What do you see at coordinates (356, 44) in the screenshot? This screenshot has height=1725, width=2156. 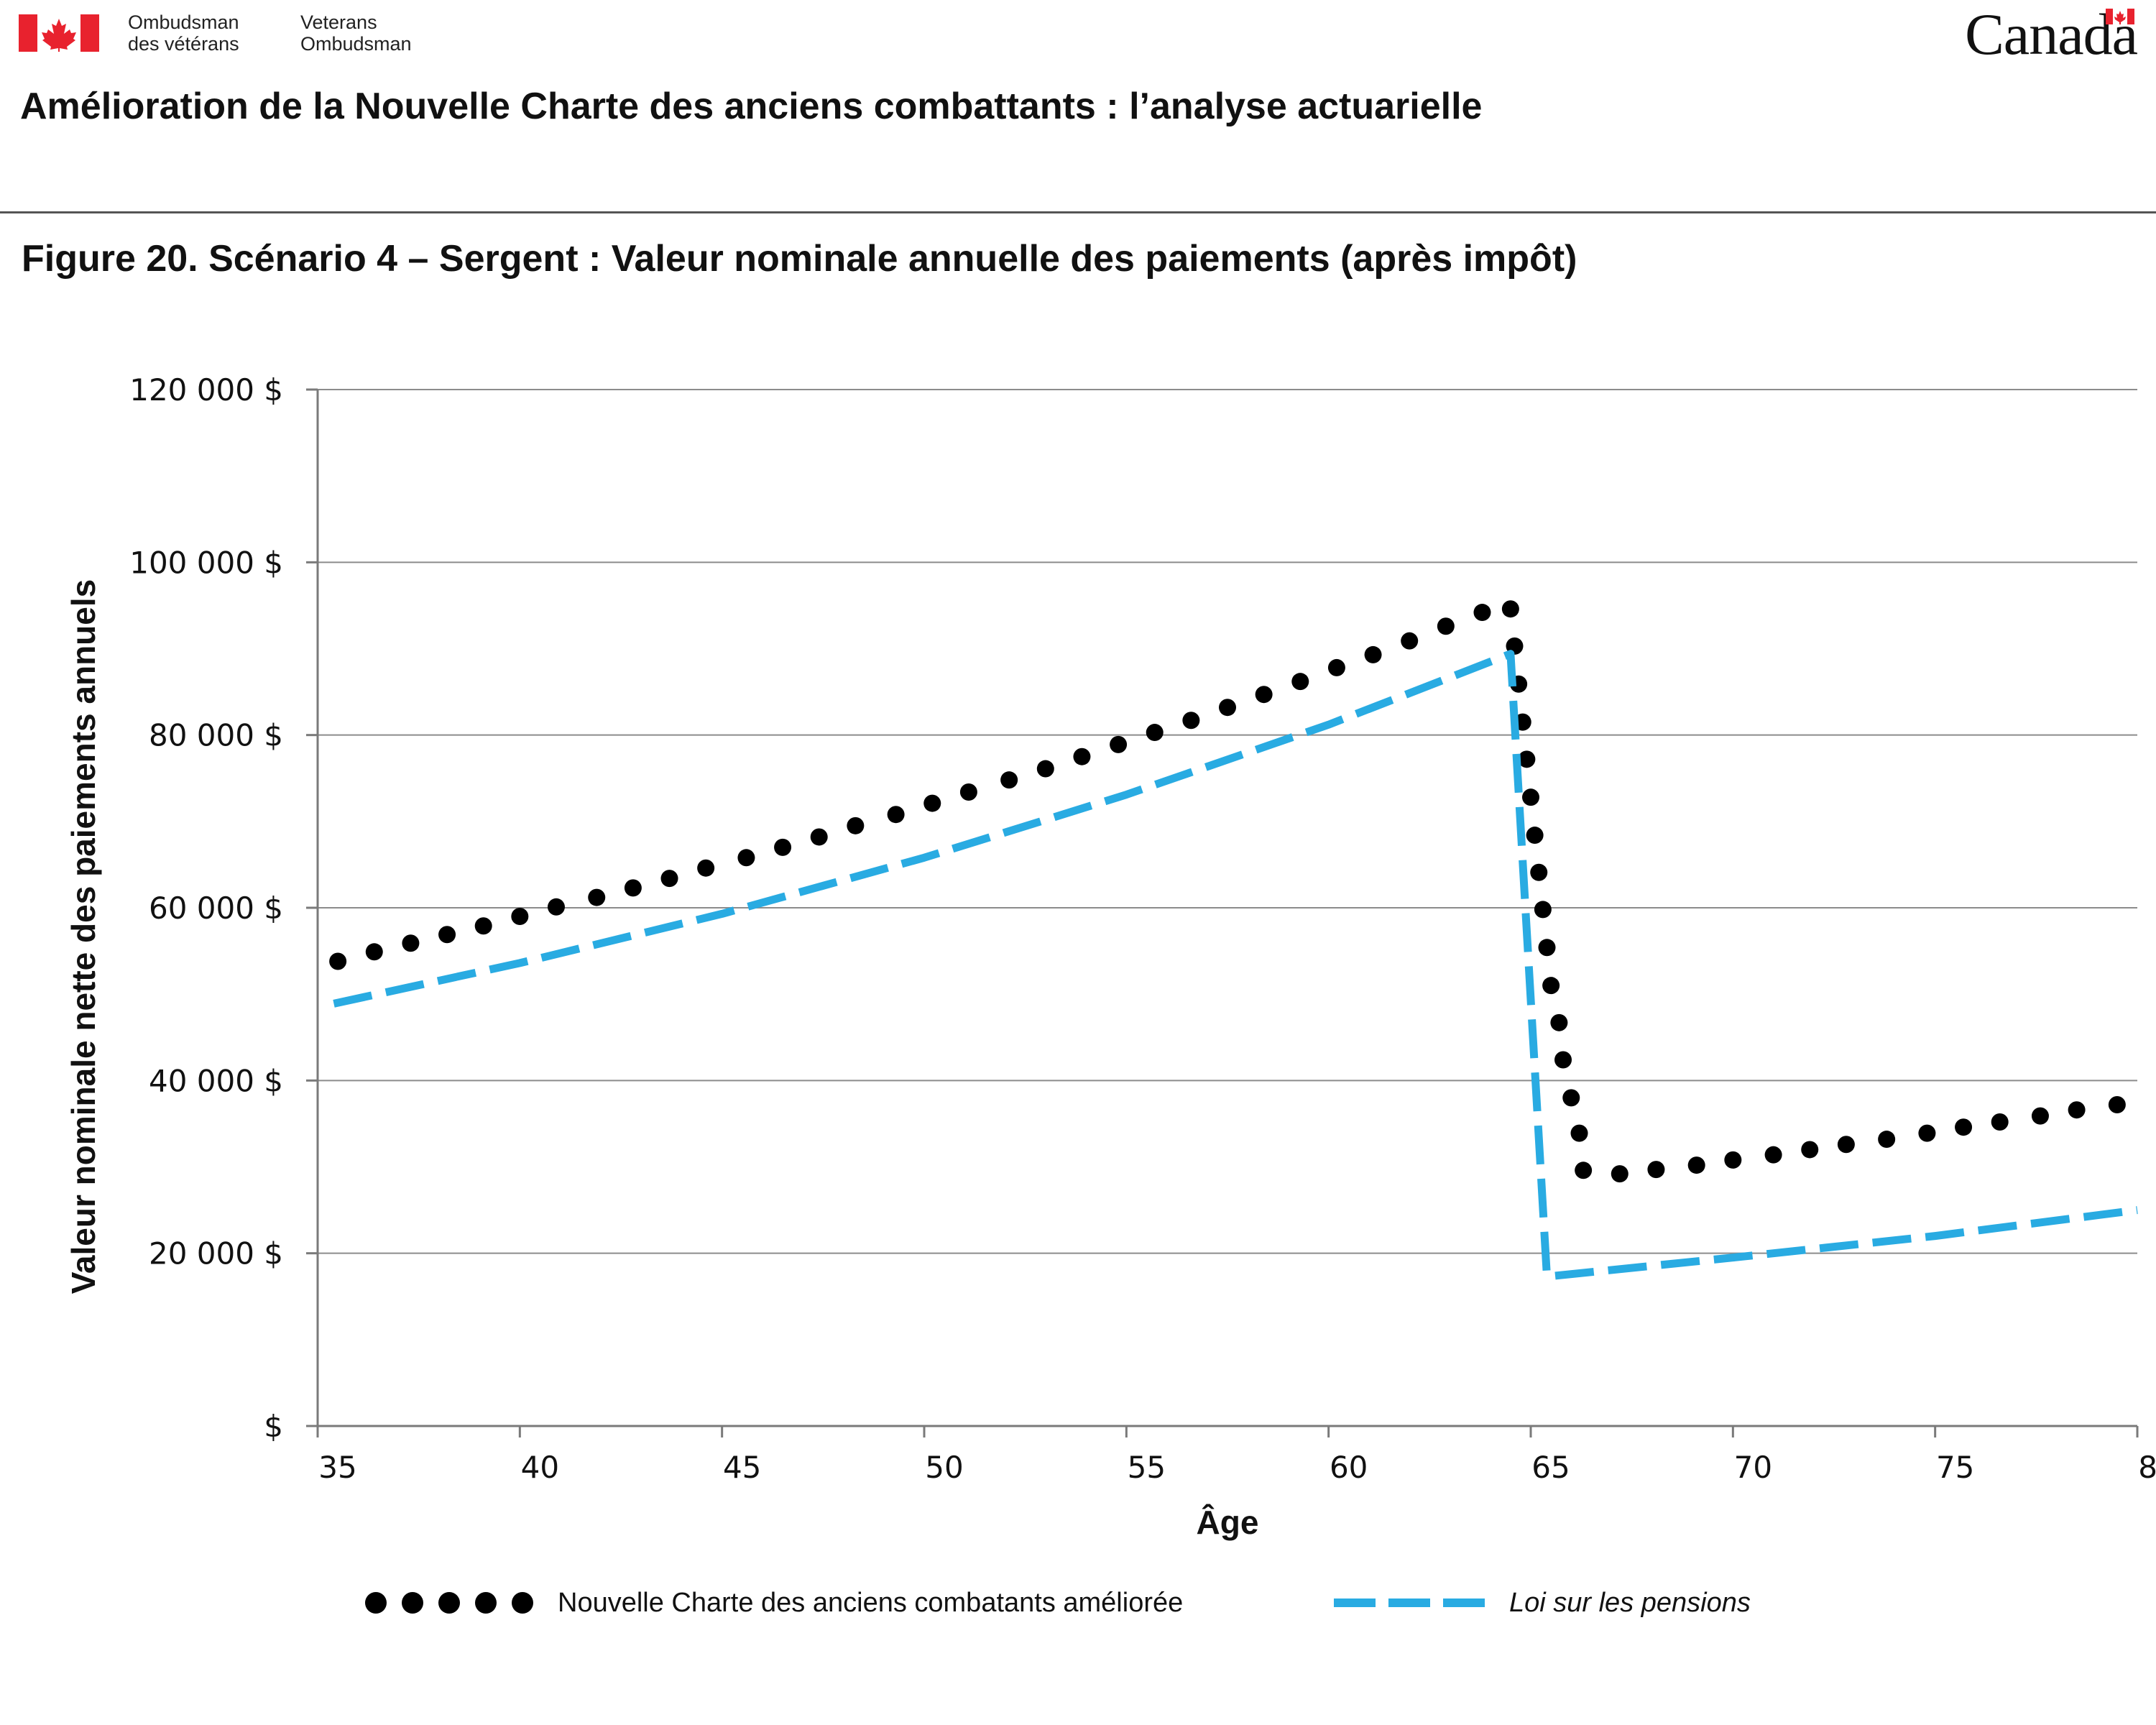 I see `org-en-line2: Ombudsman` at bounding box center [356, 44].